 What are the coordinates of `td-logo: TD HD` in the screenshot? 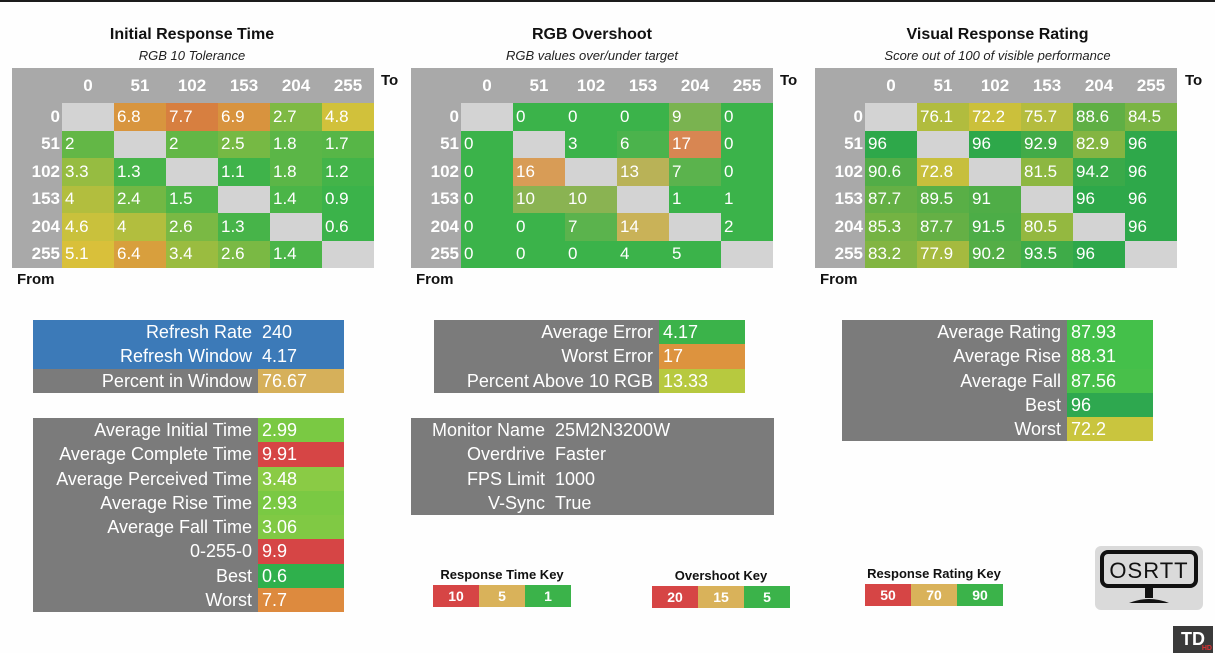 It's located at (1193, 639).